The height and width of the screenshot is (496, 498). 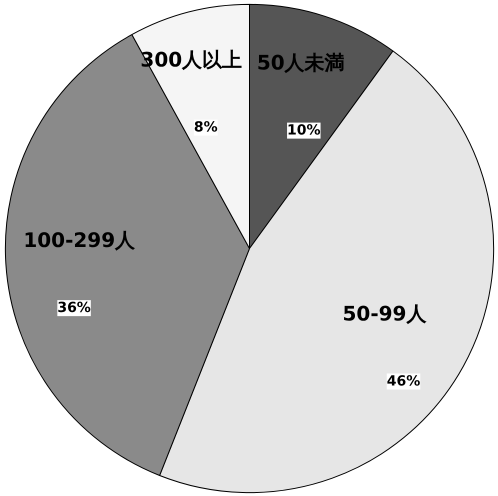 I want to click on slice-label: 50人未満, so click(x=300, y=62).